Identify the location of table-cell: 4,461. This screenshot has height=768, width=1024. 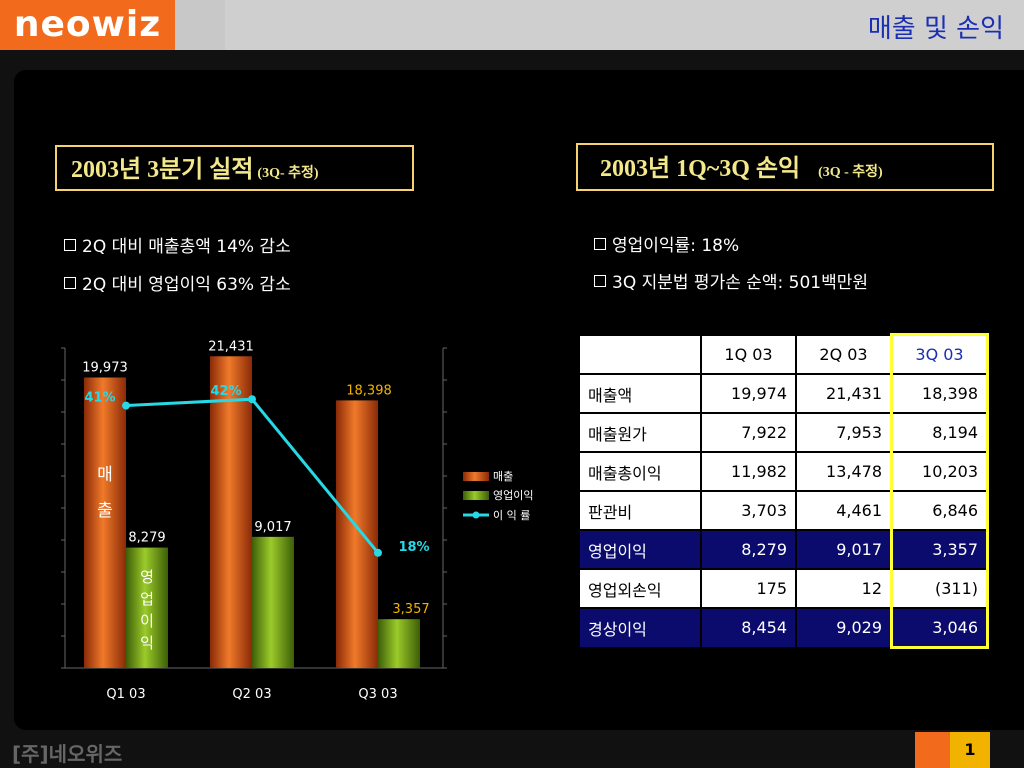
(844, 510).